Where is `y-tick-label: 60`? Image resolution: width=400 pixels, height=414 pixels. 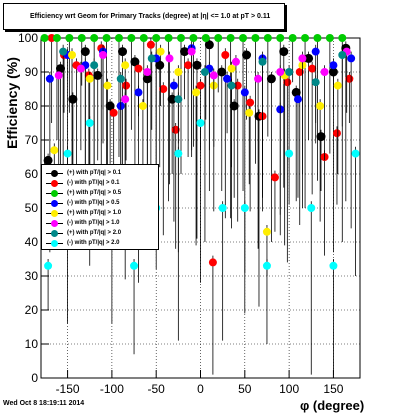 y-tick-label: 60 is located at coordinates (32, 174).